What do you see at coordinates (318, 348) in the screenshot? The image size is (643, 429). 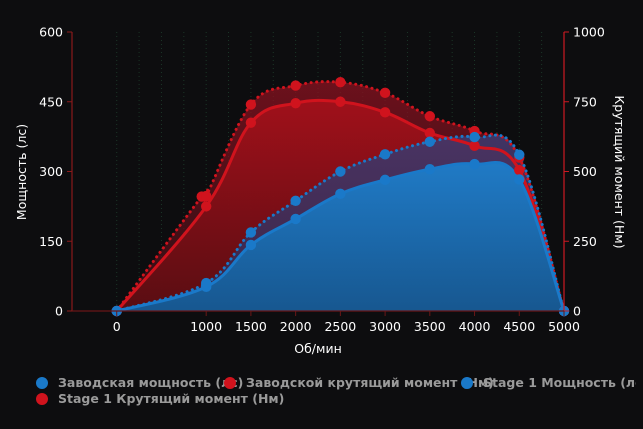 I see `x-axis-title: Об/мин` at bounding box center [318, 348].